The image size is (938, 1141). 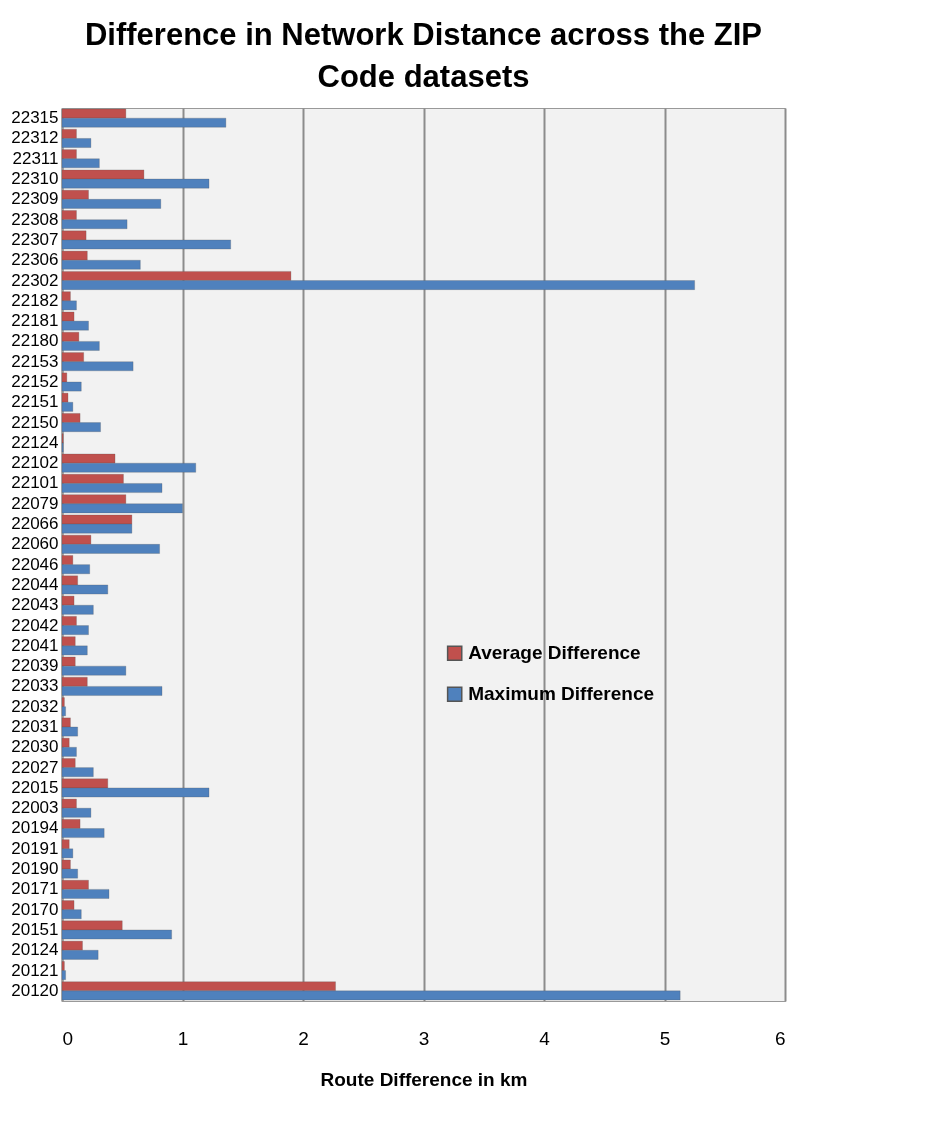 What do you see at coordinates (35, 950) in the screenshot?
I see `y-tick-label: 20124` at bounding box center [35, 950].